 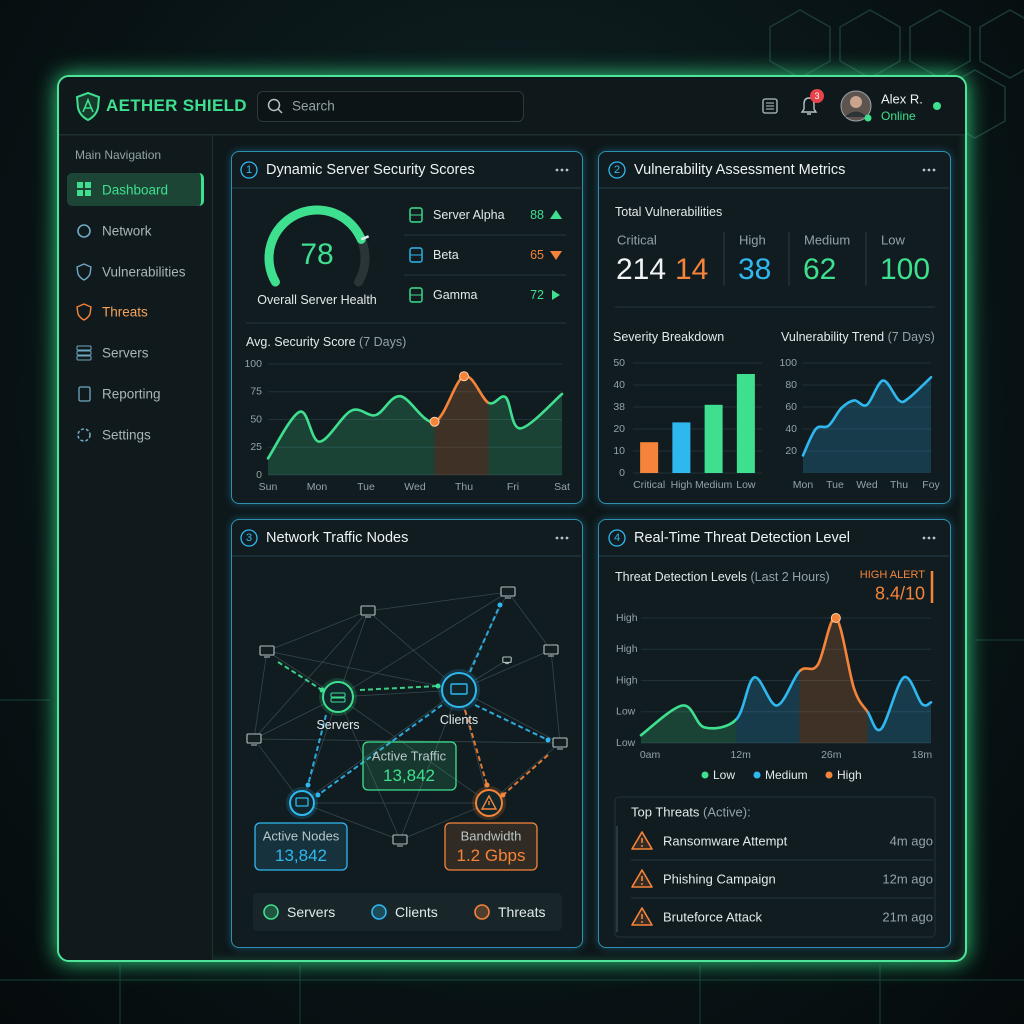 What do you see at coordinates (459, 690) in the screenshot?
I see `node` at bounding box center [459, 690].